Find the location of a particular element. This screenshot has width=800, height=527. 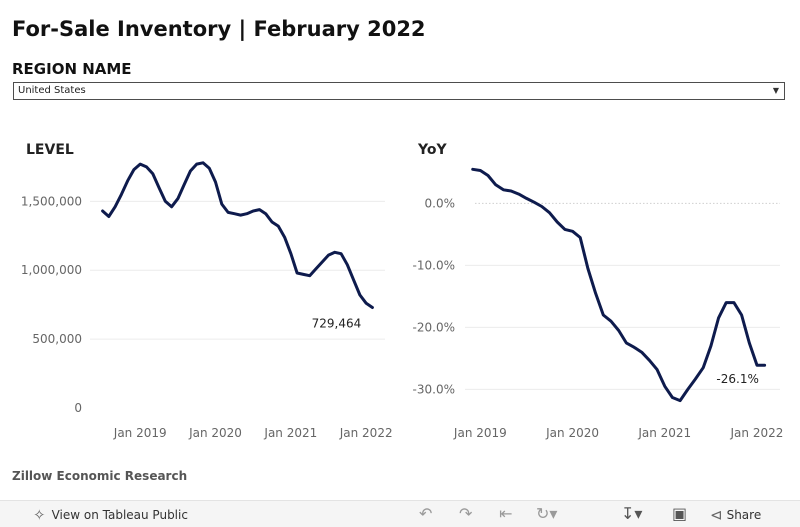

refresh-icon: ↻▾ is located at coordinates (547, 513).